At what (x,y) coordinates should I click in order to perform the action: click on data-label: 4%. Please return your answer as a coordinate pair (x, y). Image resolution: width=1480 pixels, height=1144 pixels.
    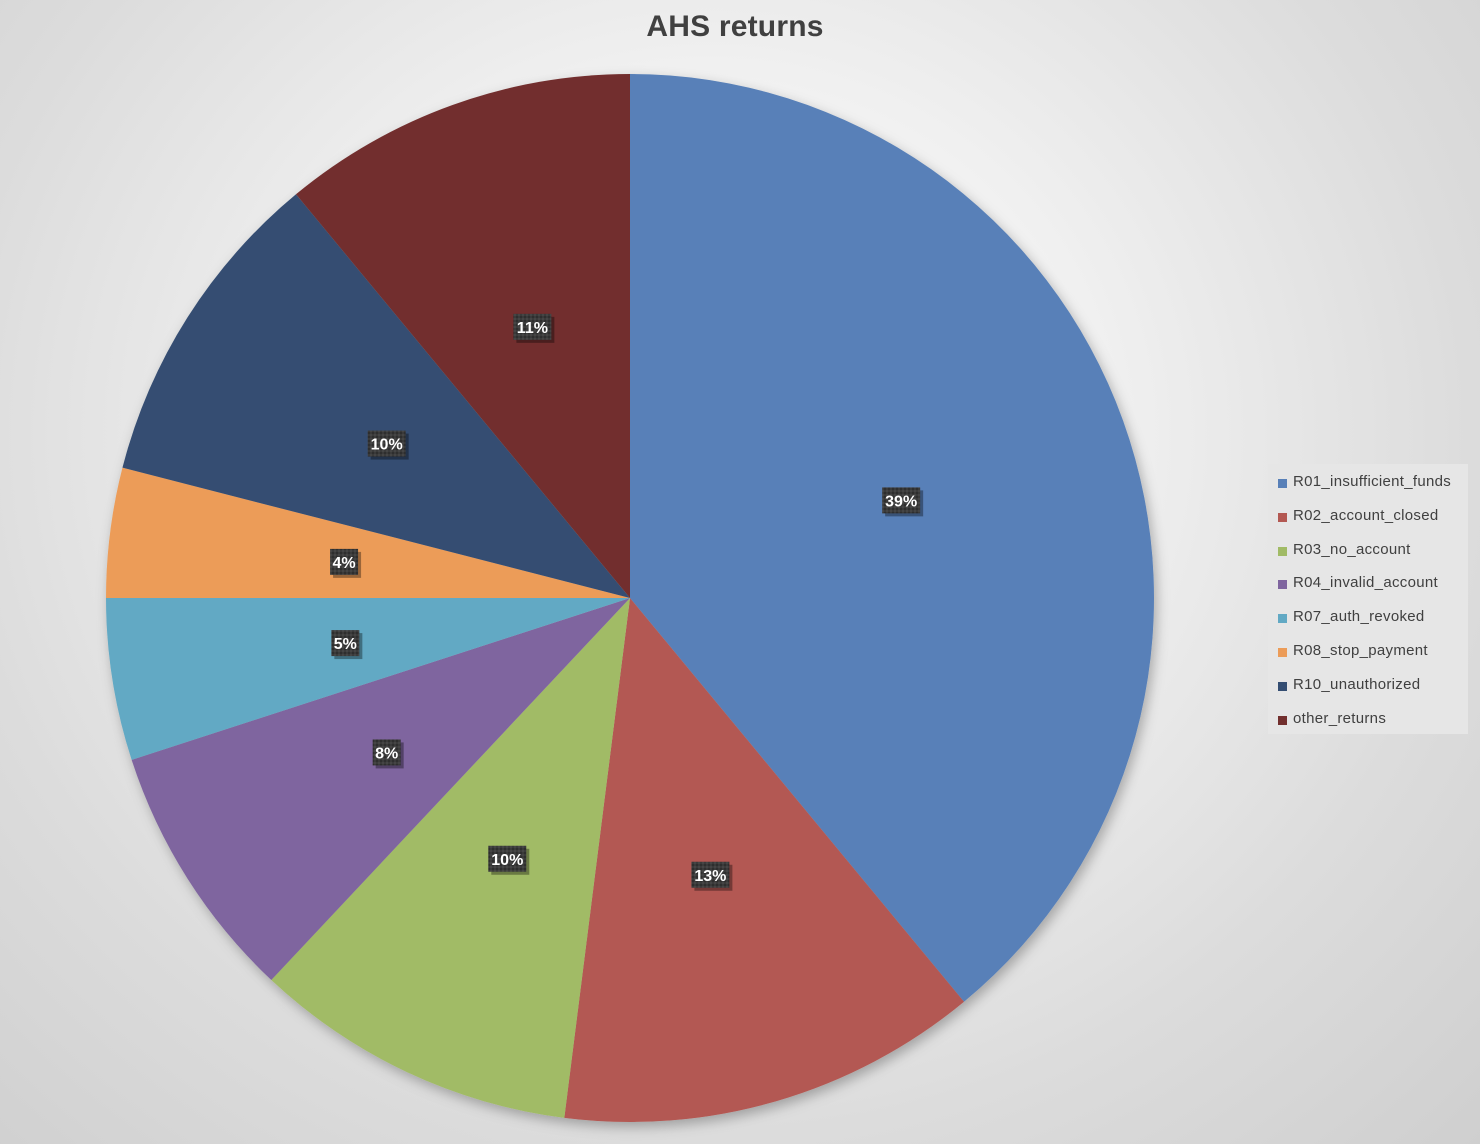
    Looking at the image, I should click on (346, 563).